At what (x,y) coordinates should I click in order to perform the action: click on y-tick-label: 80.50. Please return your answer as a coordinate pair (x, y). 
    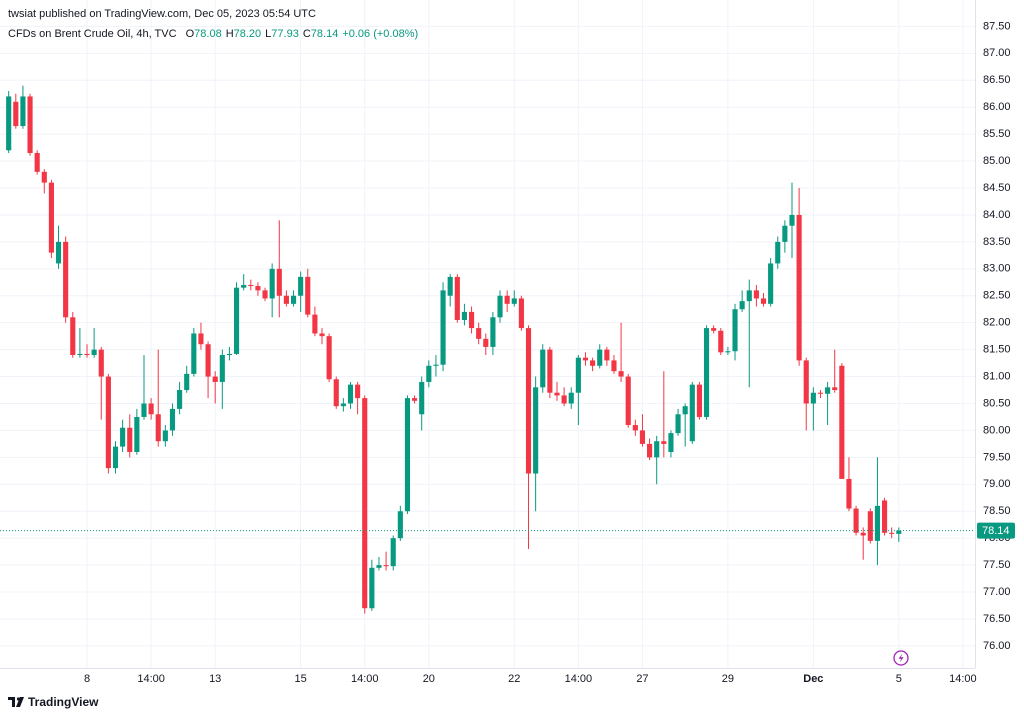
    Looking at the image, I should click on (997, 403).